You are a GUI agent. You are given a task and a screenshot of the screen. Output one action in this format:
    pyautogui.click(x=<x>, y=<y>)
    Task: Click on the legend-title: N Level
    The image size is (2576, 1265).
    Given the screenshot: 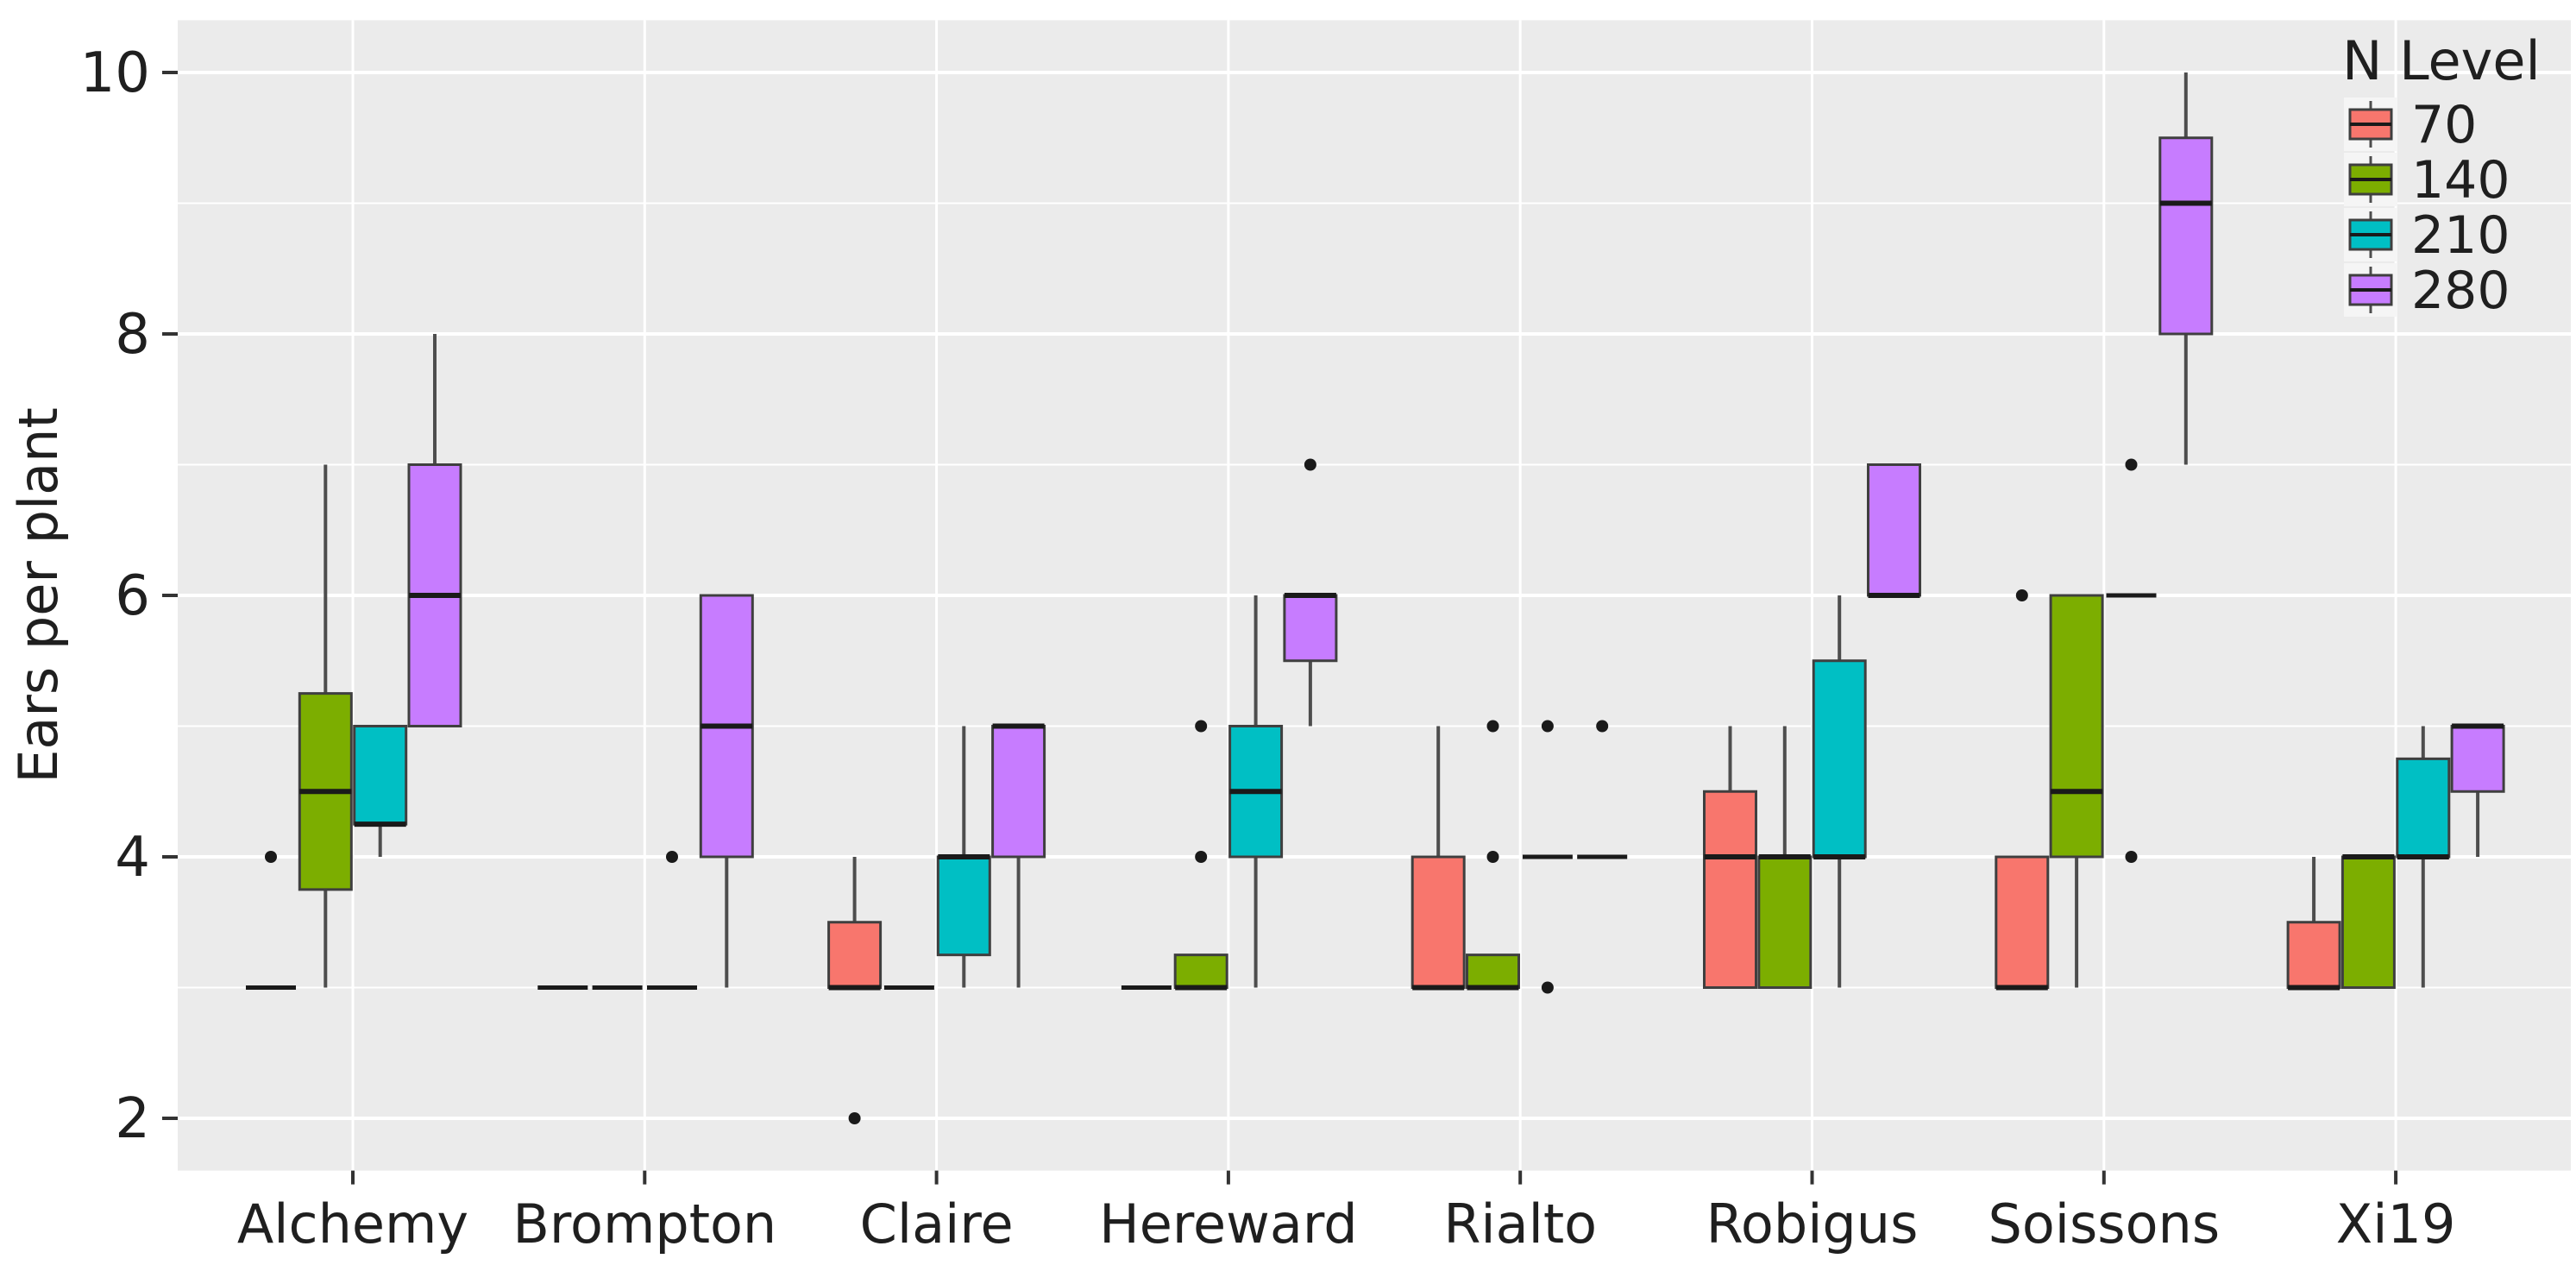 What is the action you would take?
    pyautogui.click(x=2441, y=60)
    